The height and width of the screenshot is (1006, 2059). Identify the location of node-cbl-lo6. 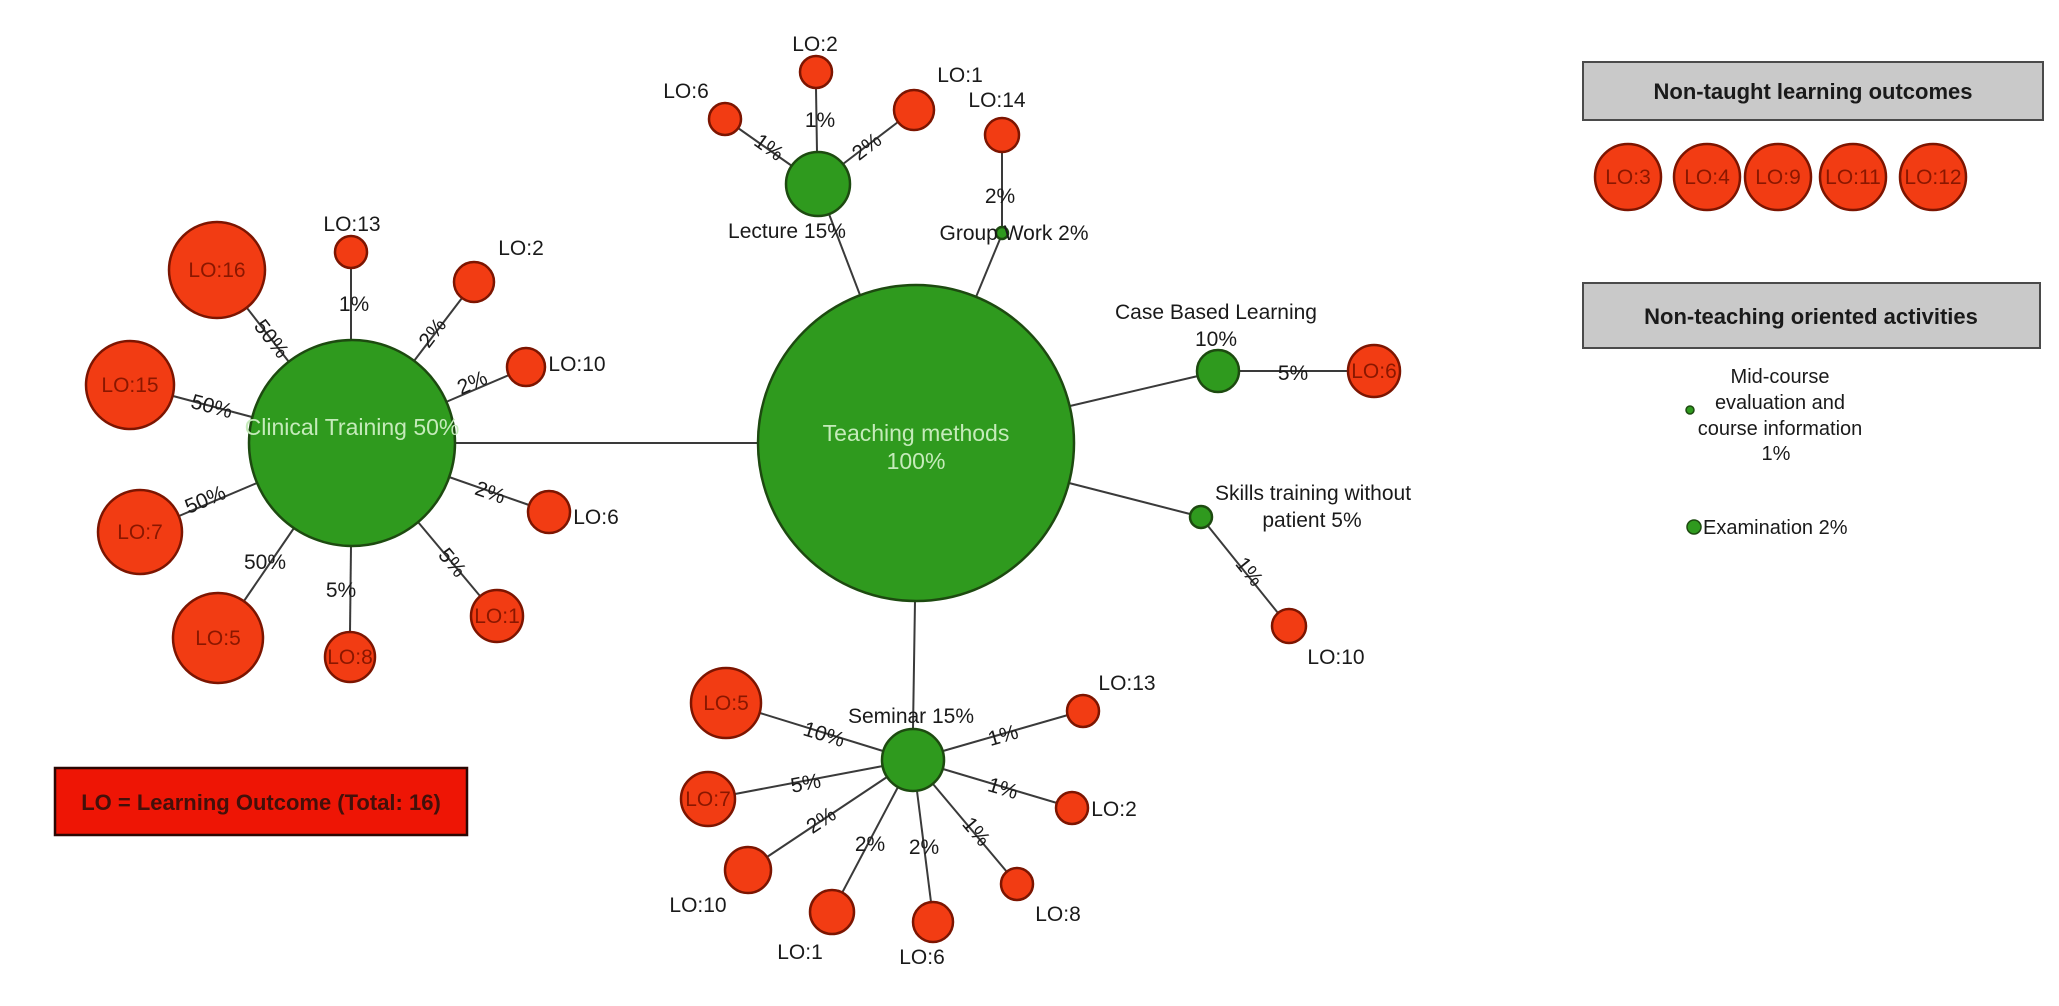
(1374, 371).